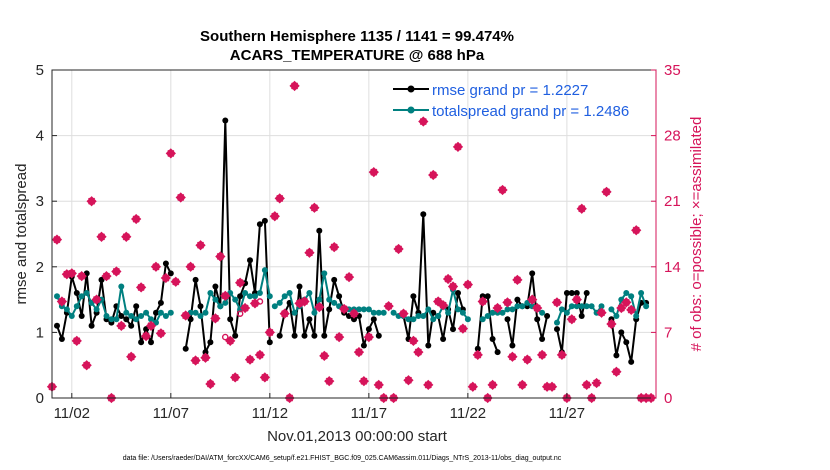 The width and height of the screenshot is (830, 470). What do you see at coordinates (357, 55) in the screenshot?
I see `chart-subtitle: ACARS_TEMPERATURE @ 688 hPa` at bounding box center [357, 55].